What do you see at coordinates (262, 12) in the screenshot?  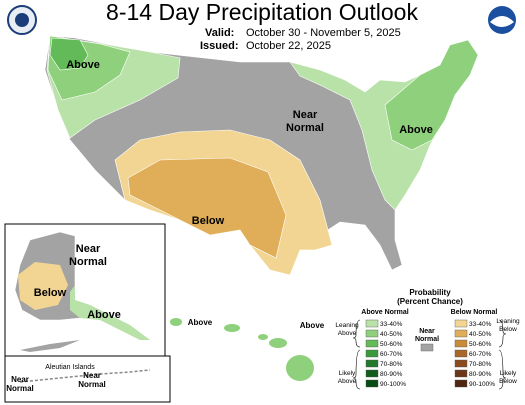 I see `title: 8-14 Day Precipitation Outlook` at bounding box center [262, 12].